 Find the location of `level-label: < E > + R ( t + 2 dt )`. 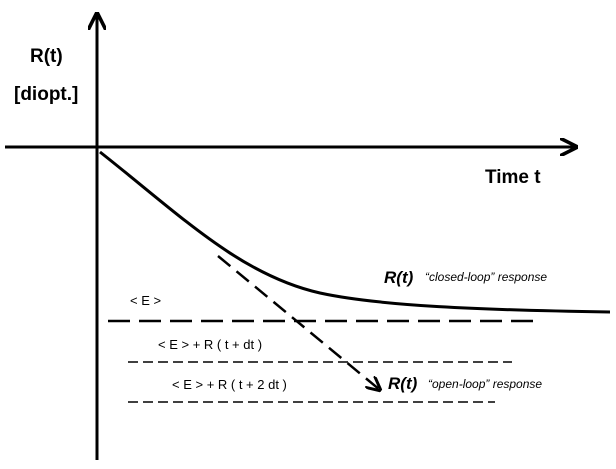

level-label: < E > + R ( t + 2 dt ) is located at coordinates (229, 384).